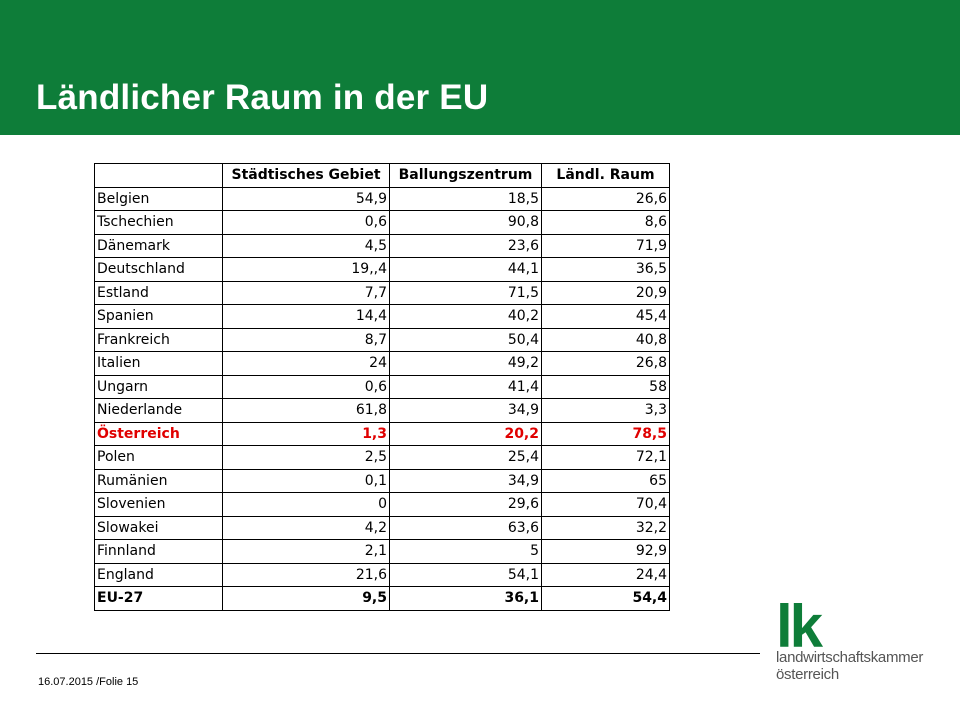  Describe the element at coordinates (158, 480) in the screenshot. I see `country-cell: Rumänien` at that location.